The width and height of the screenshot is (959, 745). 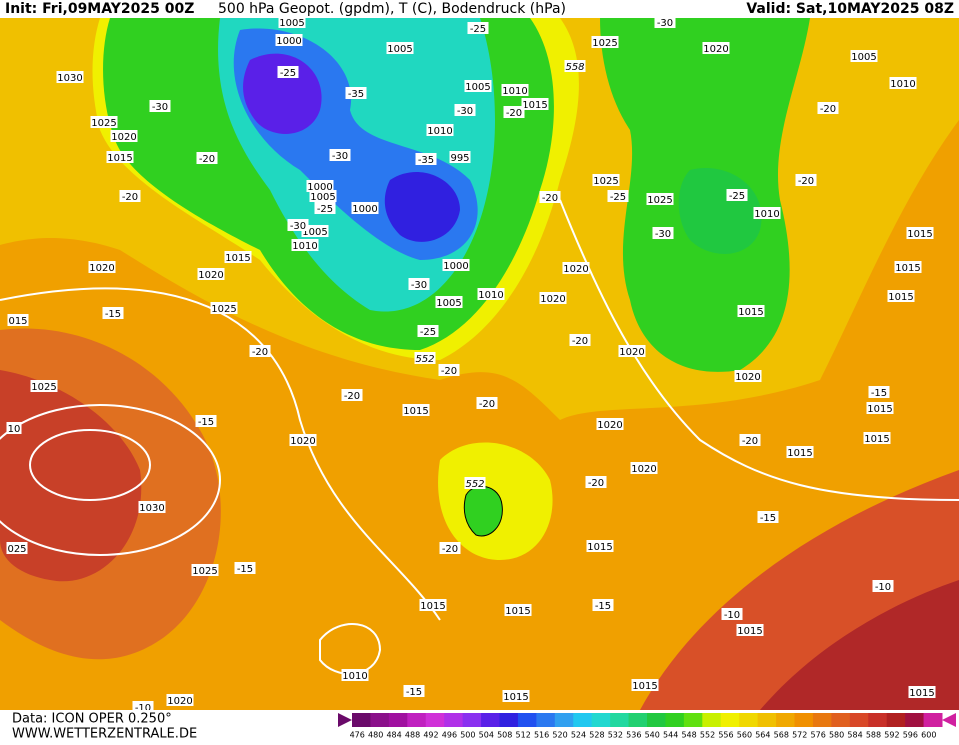 I want to click on temperature-label: -10, so click(x=883, y=587).